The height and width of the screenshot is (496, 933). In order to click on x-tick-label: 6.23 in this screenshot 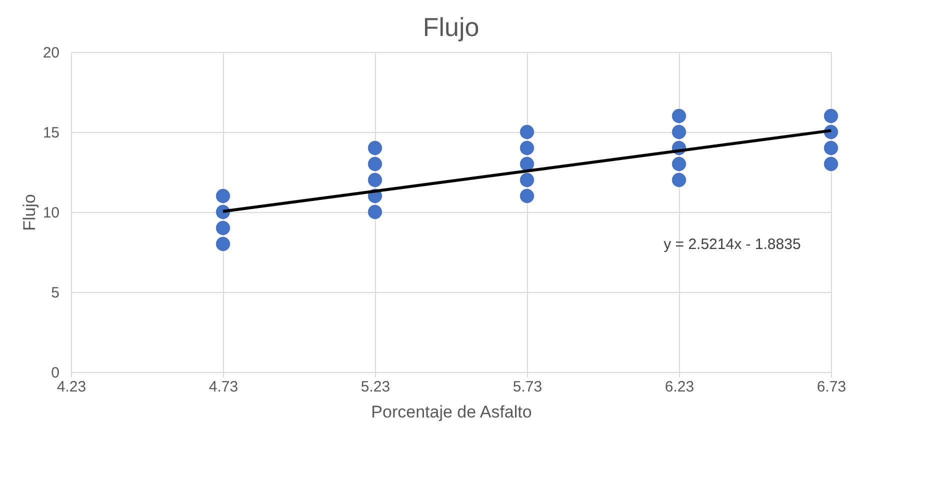, I will do `click(679, 387)`.